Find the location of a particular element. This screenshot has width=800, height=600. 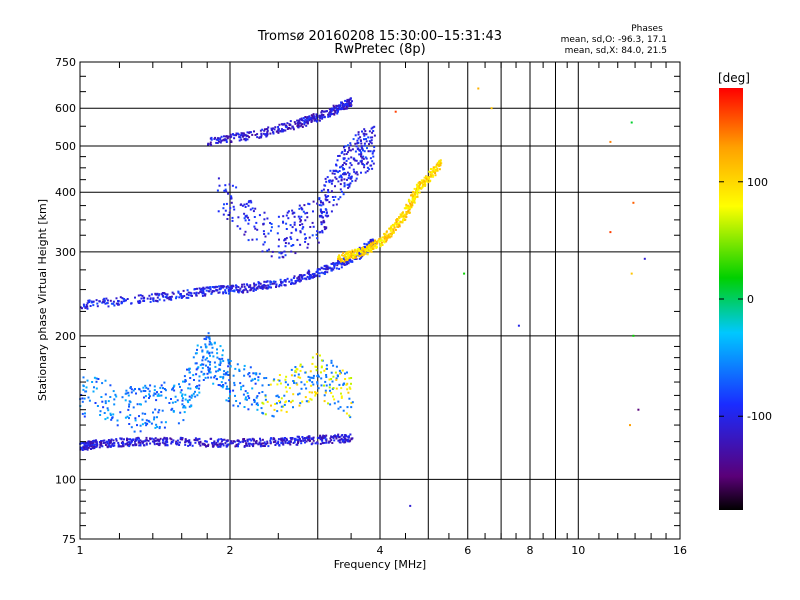

y-tick-label: 300 is located at coordinates (65, 252).